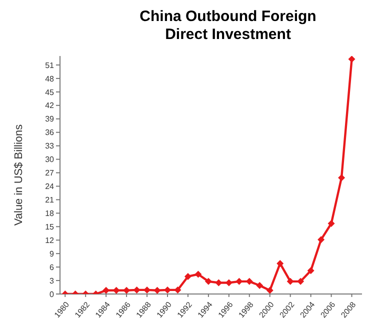  What do you see at coordinates (50, 146) in the screenshot?
I see `y-tick-label: 33` at bounding box center [50, 146].